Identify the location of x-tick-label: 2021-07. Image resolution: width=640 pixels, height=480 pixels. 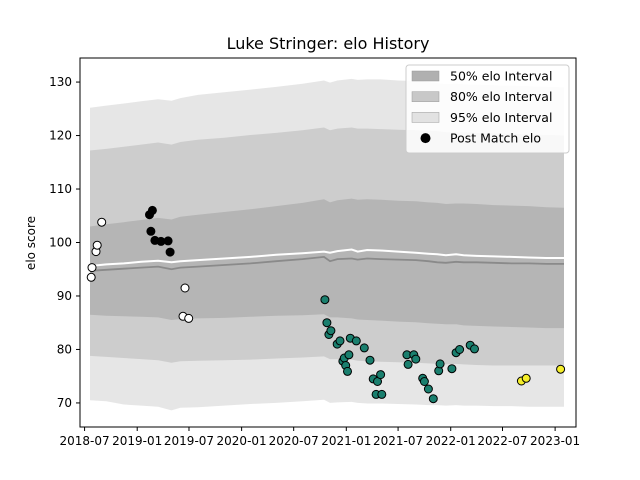
(398, 441).